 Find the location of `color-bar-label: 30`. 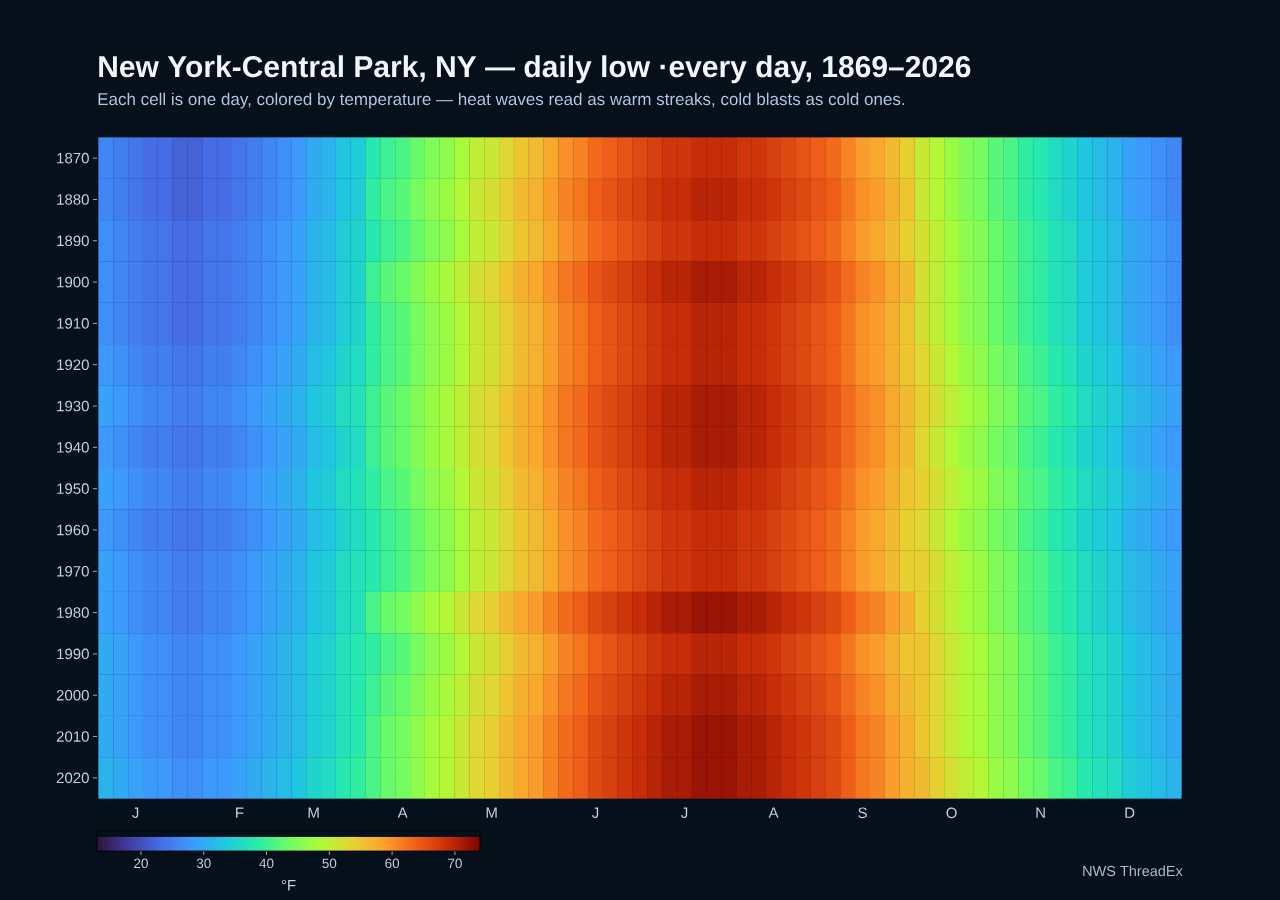

color-bar-label: 30 is located at coordinates (203, 863).